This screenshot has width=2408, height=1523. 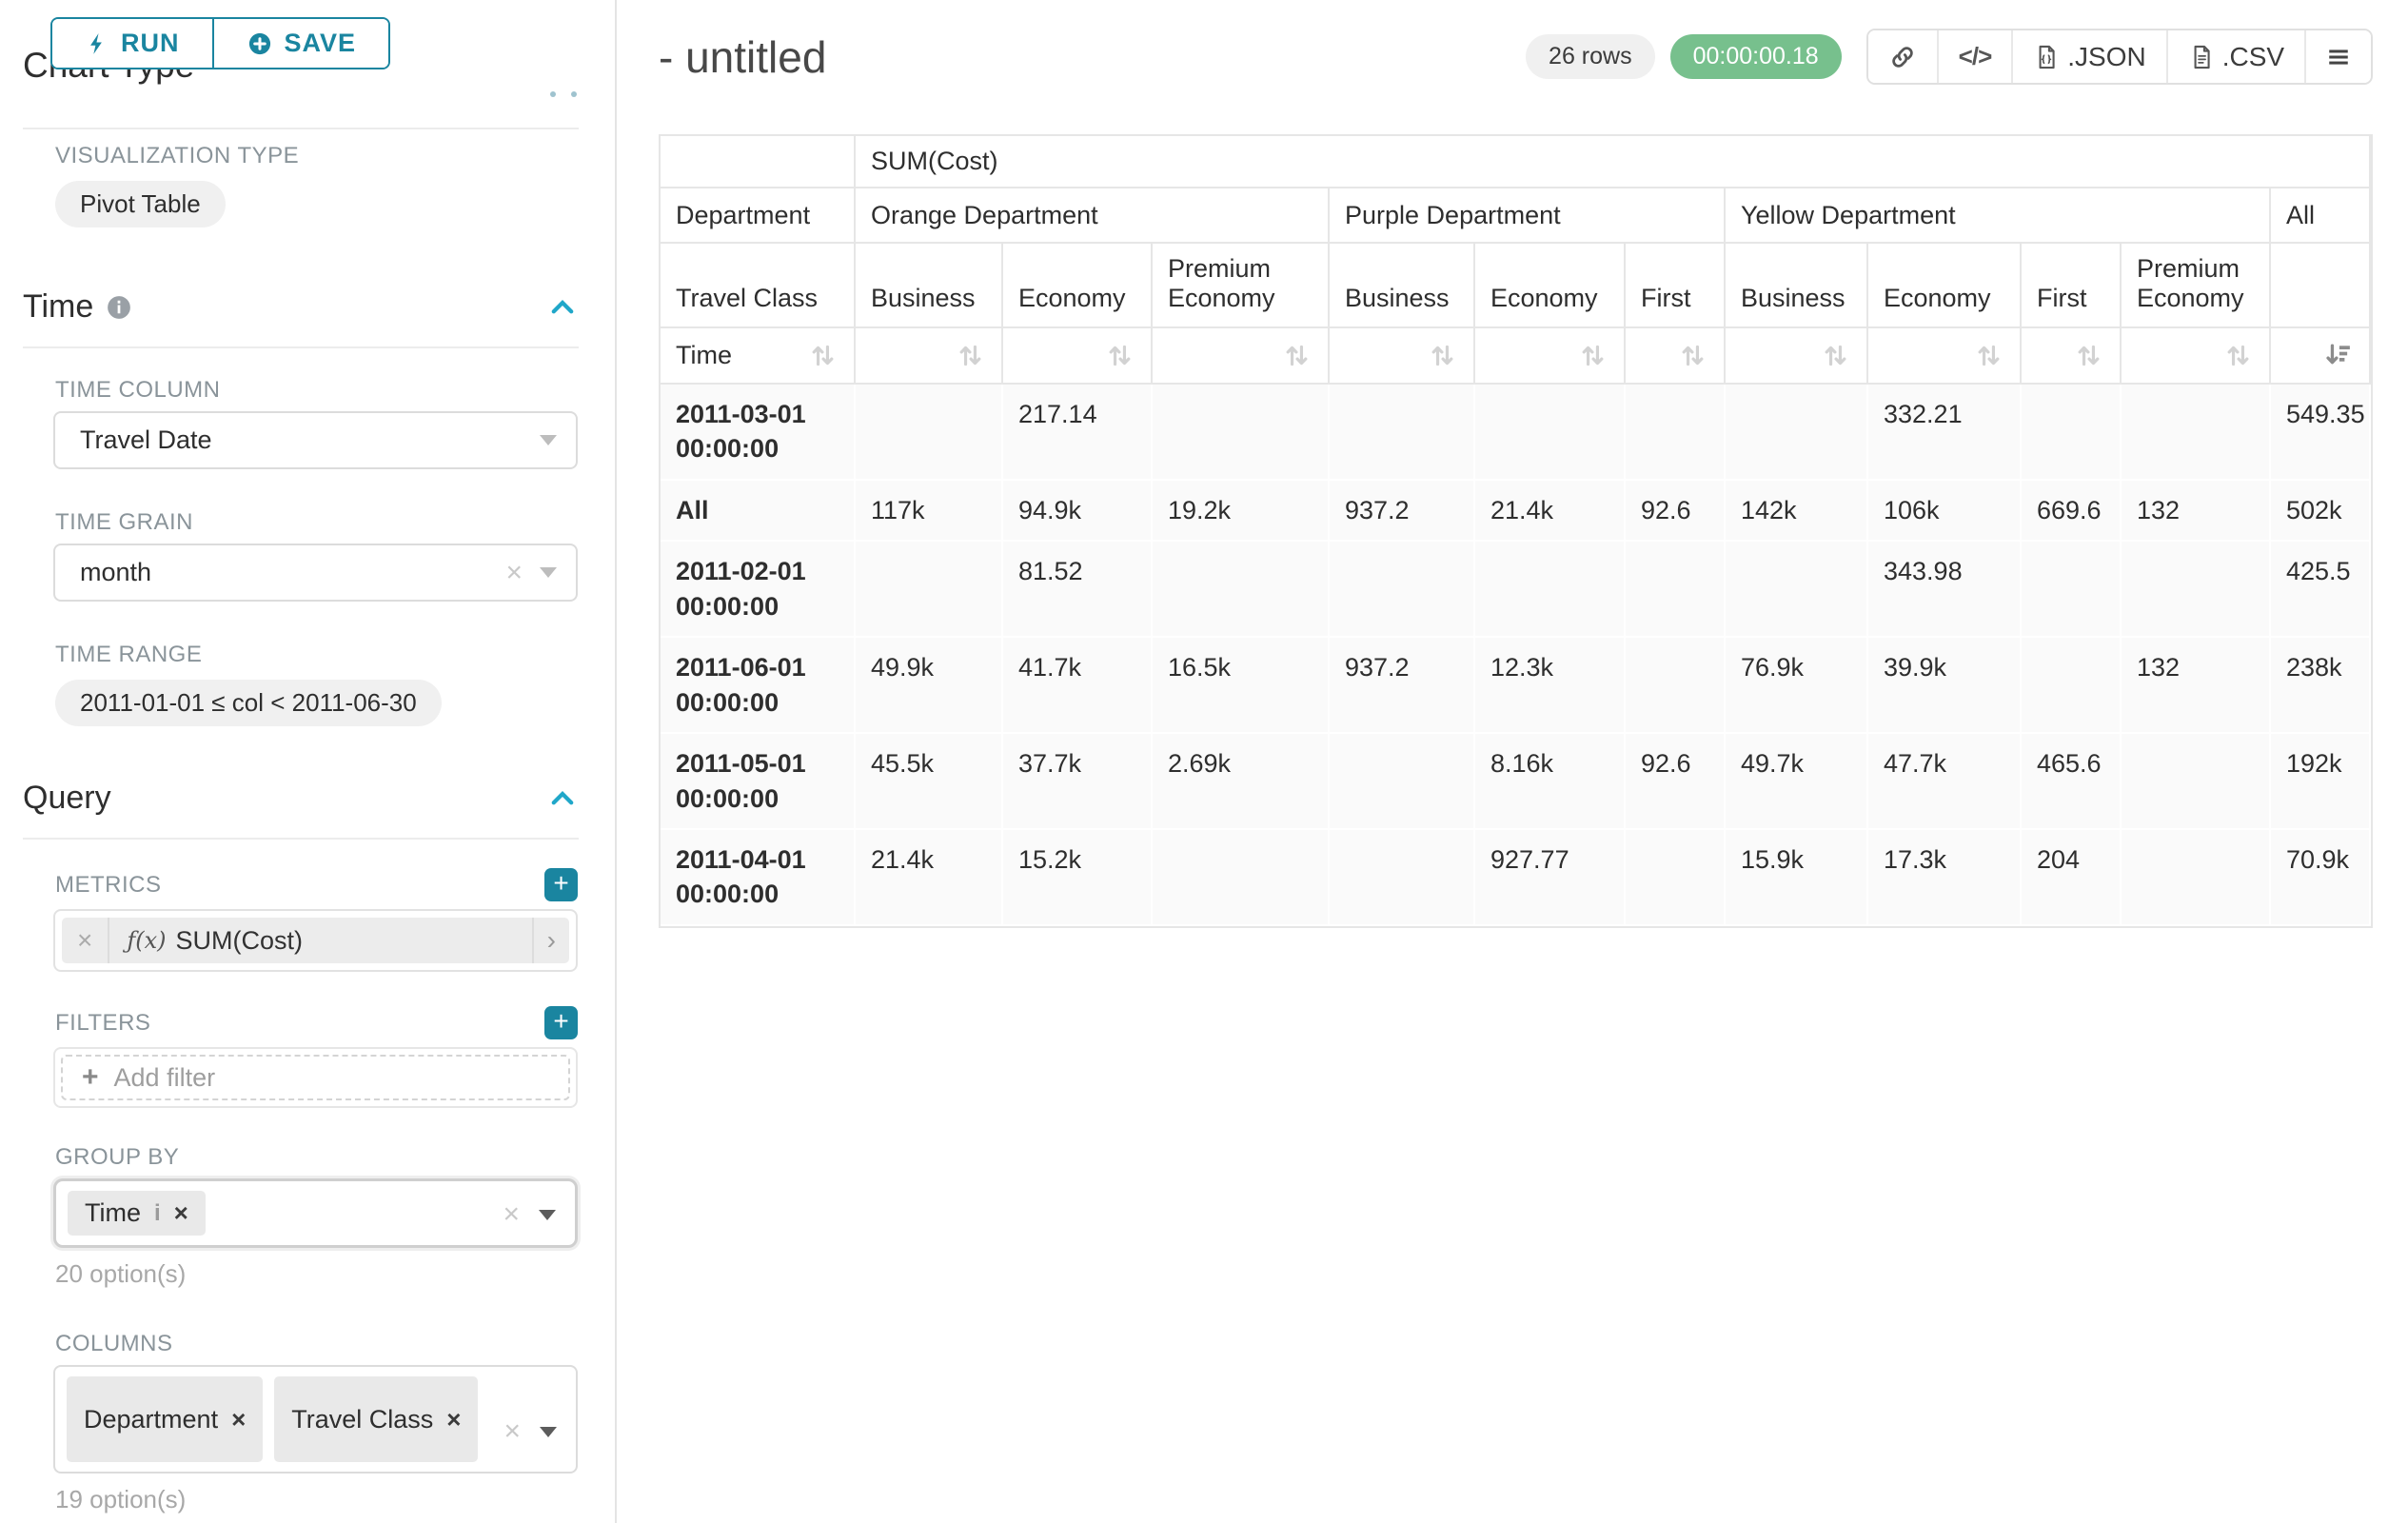 What do you see at coordinates (550, 941) in the screenshot?
I see `chevron-right-icon: ›` at bounding box center [550, 941].